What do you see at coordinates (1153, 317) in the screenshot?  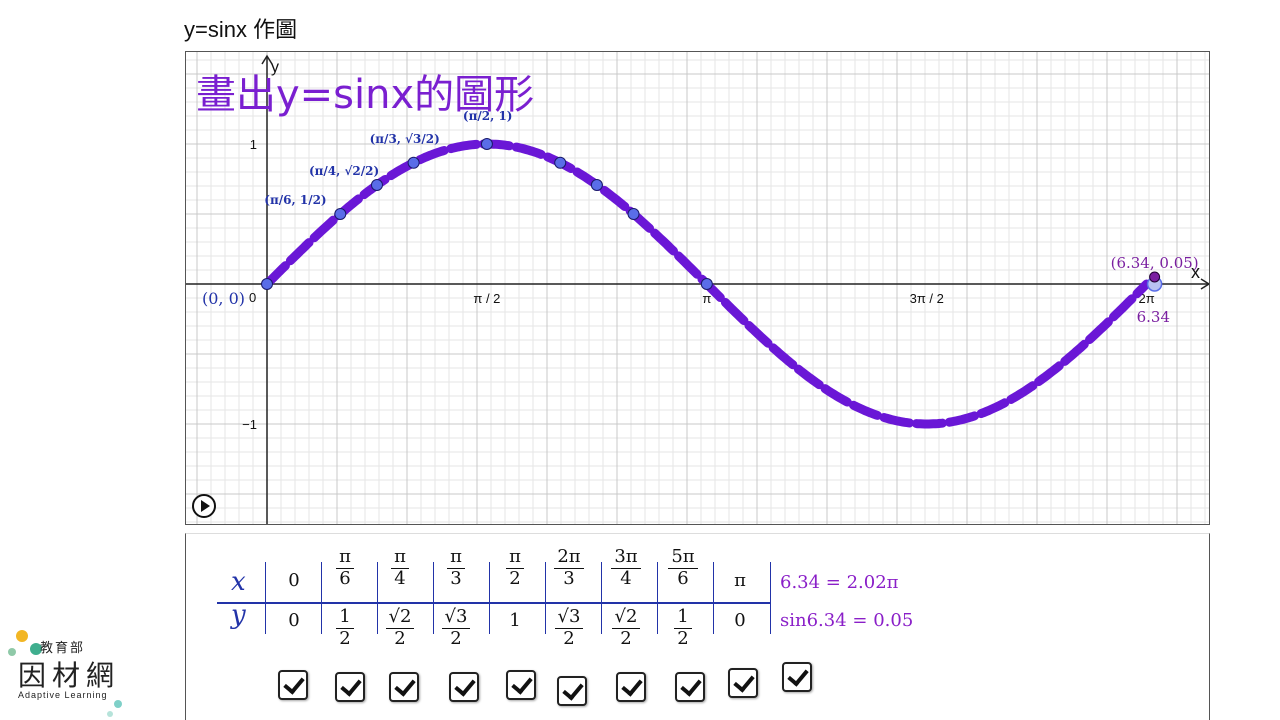 I see `slider-value-label: 6.34` at bounding box center [1153, 317].